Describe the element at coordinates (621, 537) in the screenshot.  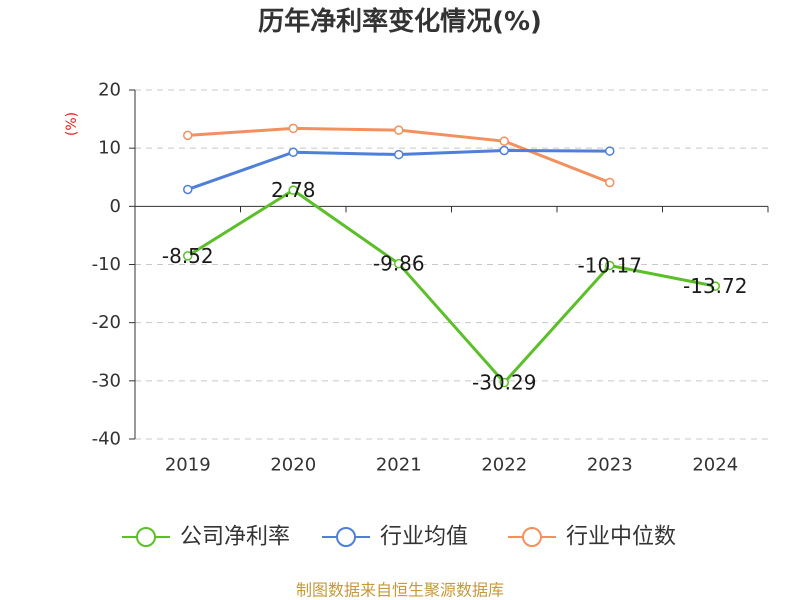
I see `legend-label: 行业中位数` at that location.